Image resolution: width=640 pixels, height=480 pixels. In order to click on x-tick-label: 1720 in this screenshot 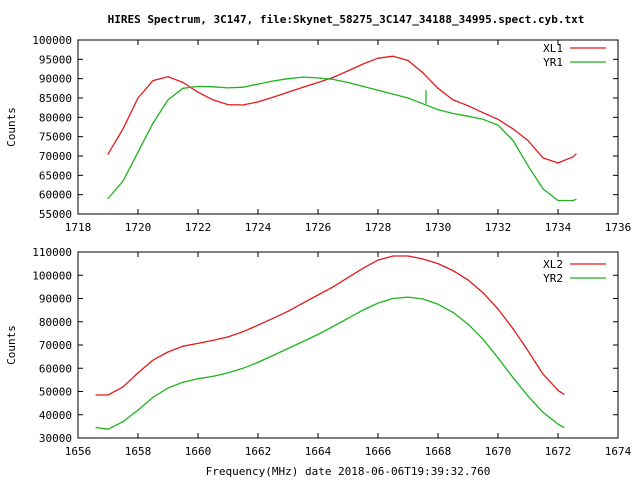, I will do `click(138, 227)`.